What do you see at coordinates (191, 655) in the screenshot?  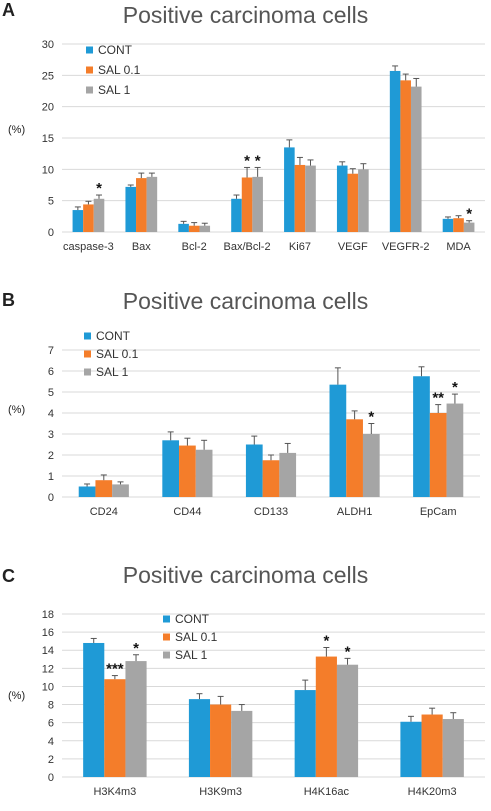 I see `chart-c-legend-label: SAL 1` at bounding box center [191, 655].